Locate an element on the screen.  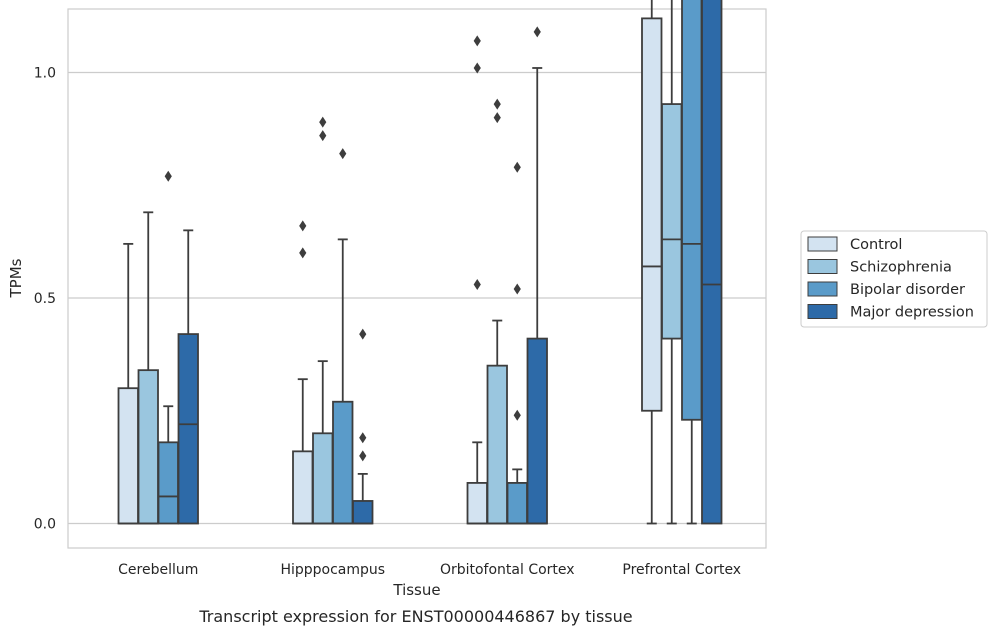
legend-label: Schizophrenia is located at coordinates (901, 268).